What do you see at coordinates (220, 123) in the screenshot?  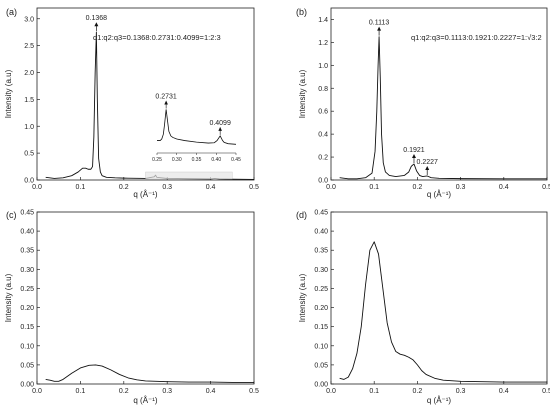 I see `inset-peak-label: 0.4099` at bounding box center [220, 123].